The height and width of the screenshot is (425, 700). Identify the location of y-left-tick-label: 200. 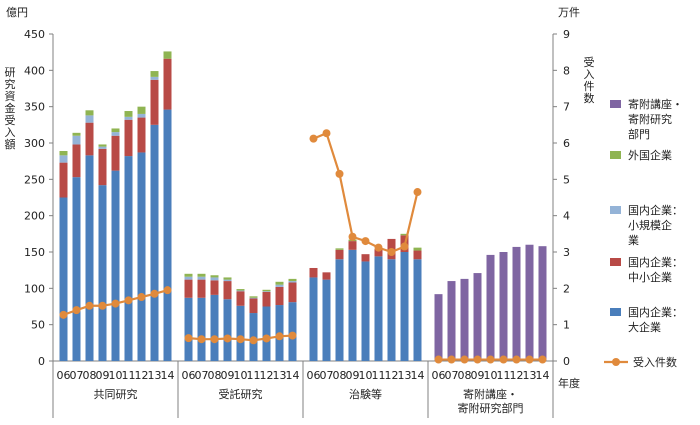
(34, 216).